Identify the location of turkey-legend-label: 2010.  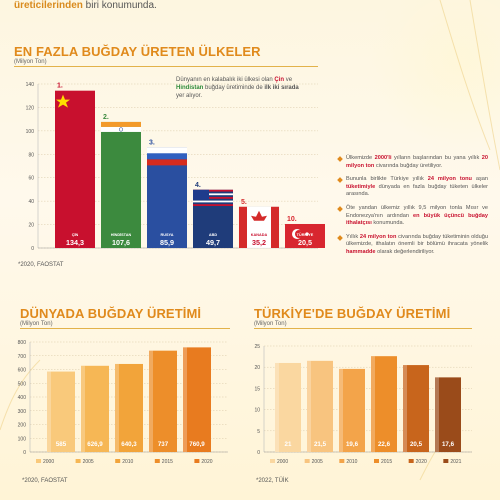
(351, 462).